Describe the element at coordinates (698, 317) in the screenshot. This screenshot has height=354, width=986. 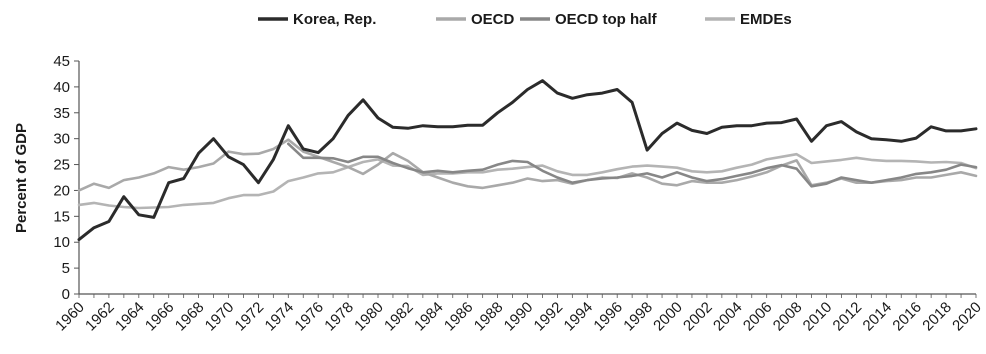
I see `x-tick-label: 2002` at that location.